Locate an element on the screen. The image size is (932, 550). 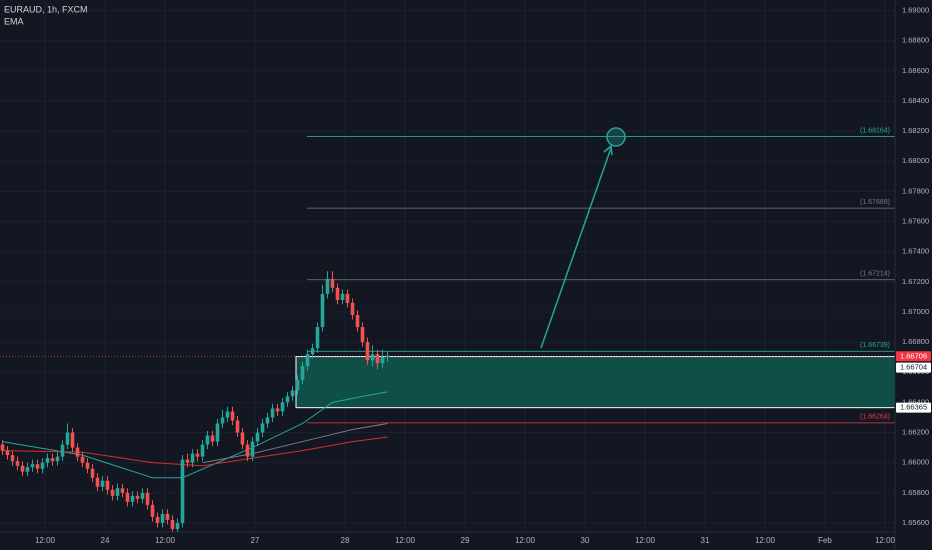
price-label: 1.66704 is located at coordinates (913, 367).